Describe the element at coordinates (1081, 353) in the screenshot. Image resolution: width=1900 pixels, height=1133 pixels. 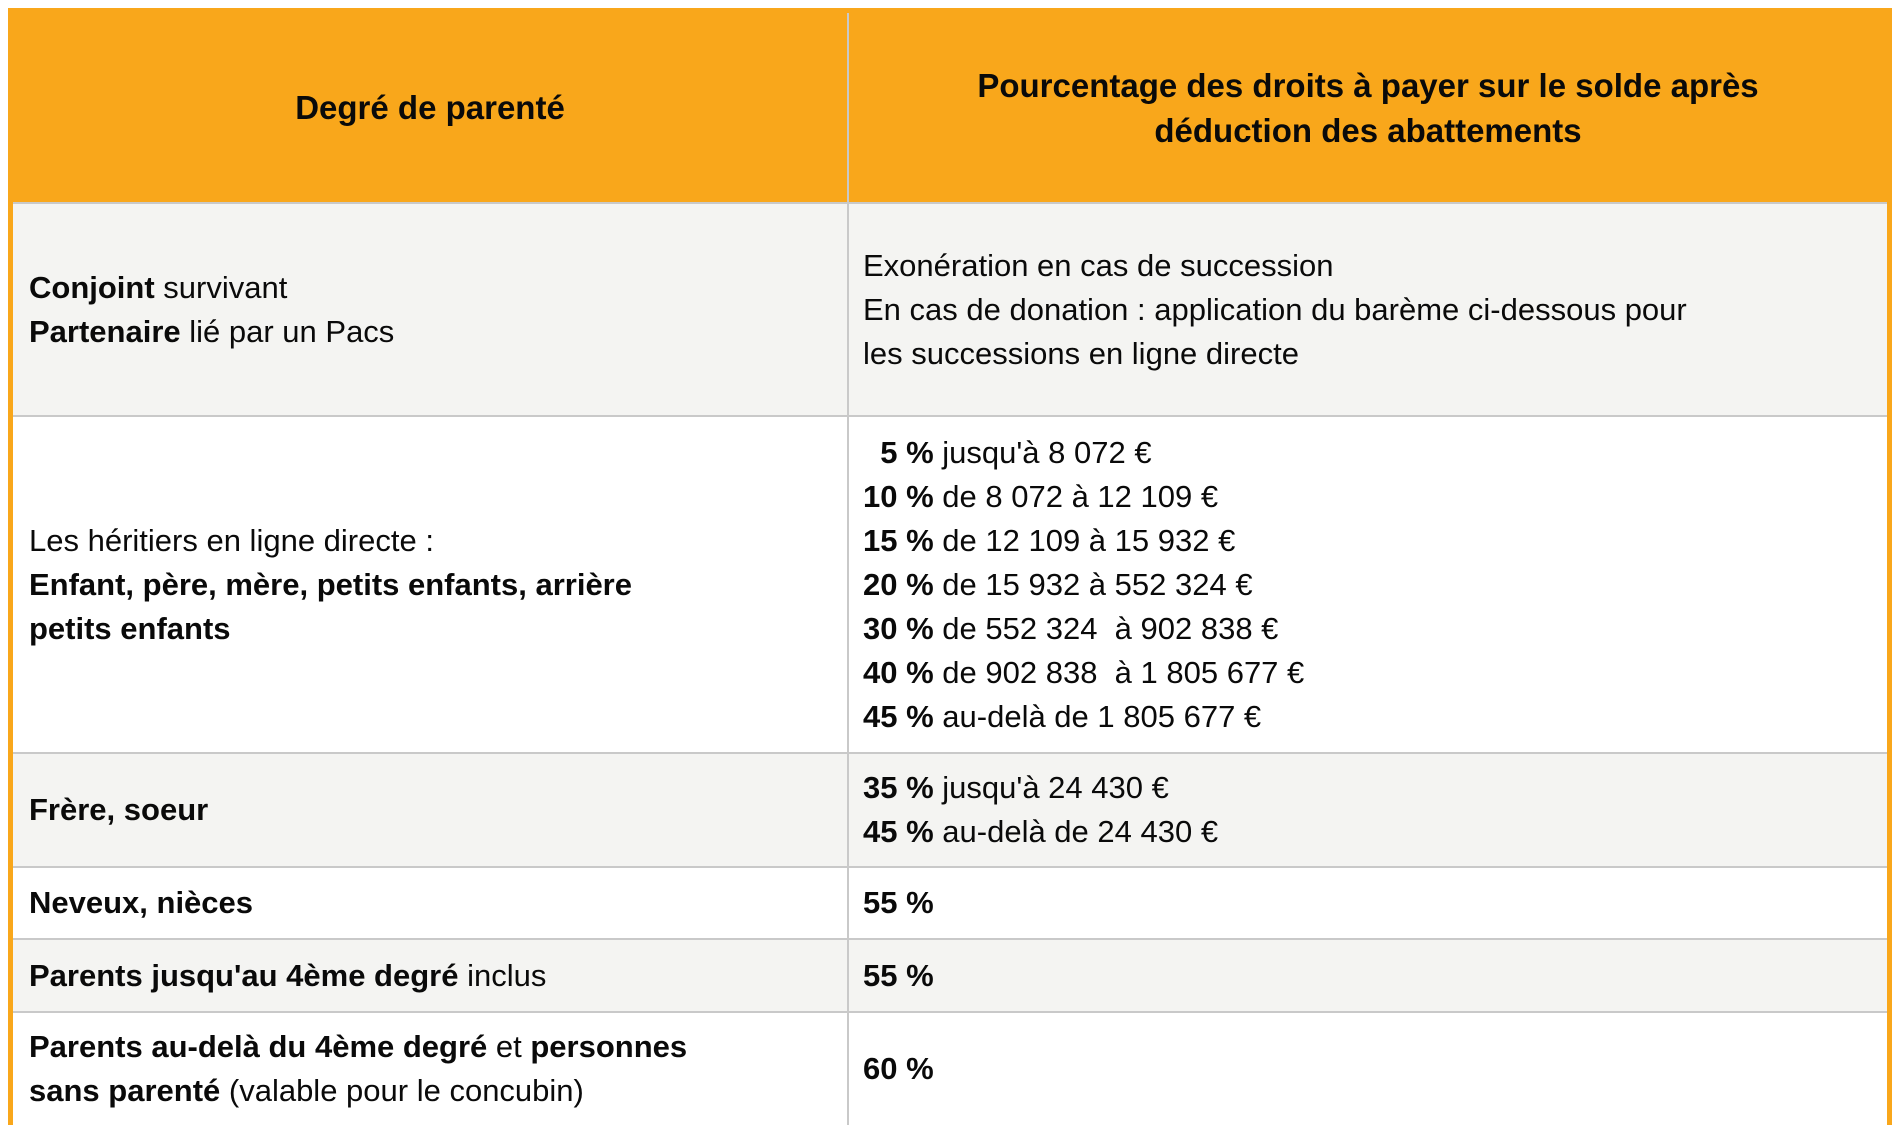
I see `text-segment: les successions en ligne directe` at that location.